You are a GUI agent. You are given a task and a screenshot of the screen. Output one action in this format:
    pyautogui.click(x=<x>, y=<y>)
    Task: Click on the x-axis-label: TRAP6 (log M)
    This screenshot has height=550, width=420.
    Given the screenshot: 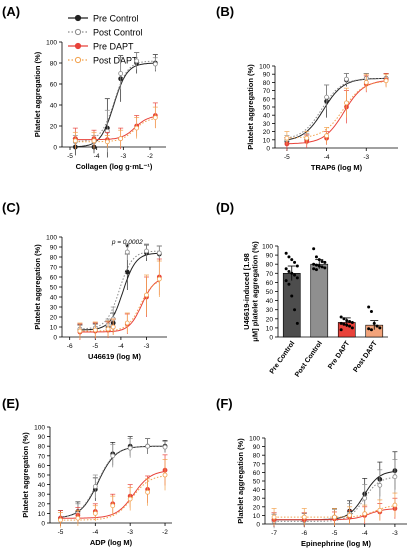 What is the action you would take?
    pyautogui.click(x=337, y=167)
    